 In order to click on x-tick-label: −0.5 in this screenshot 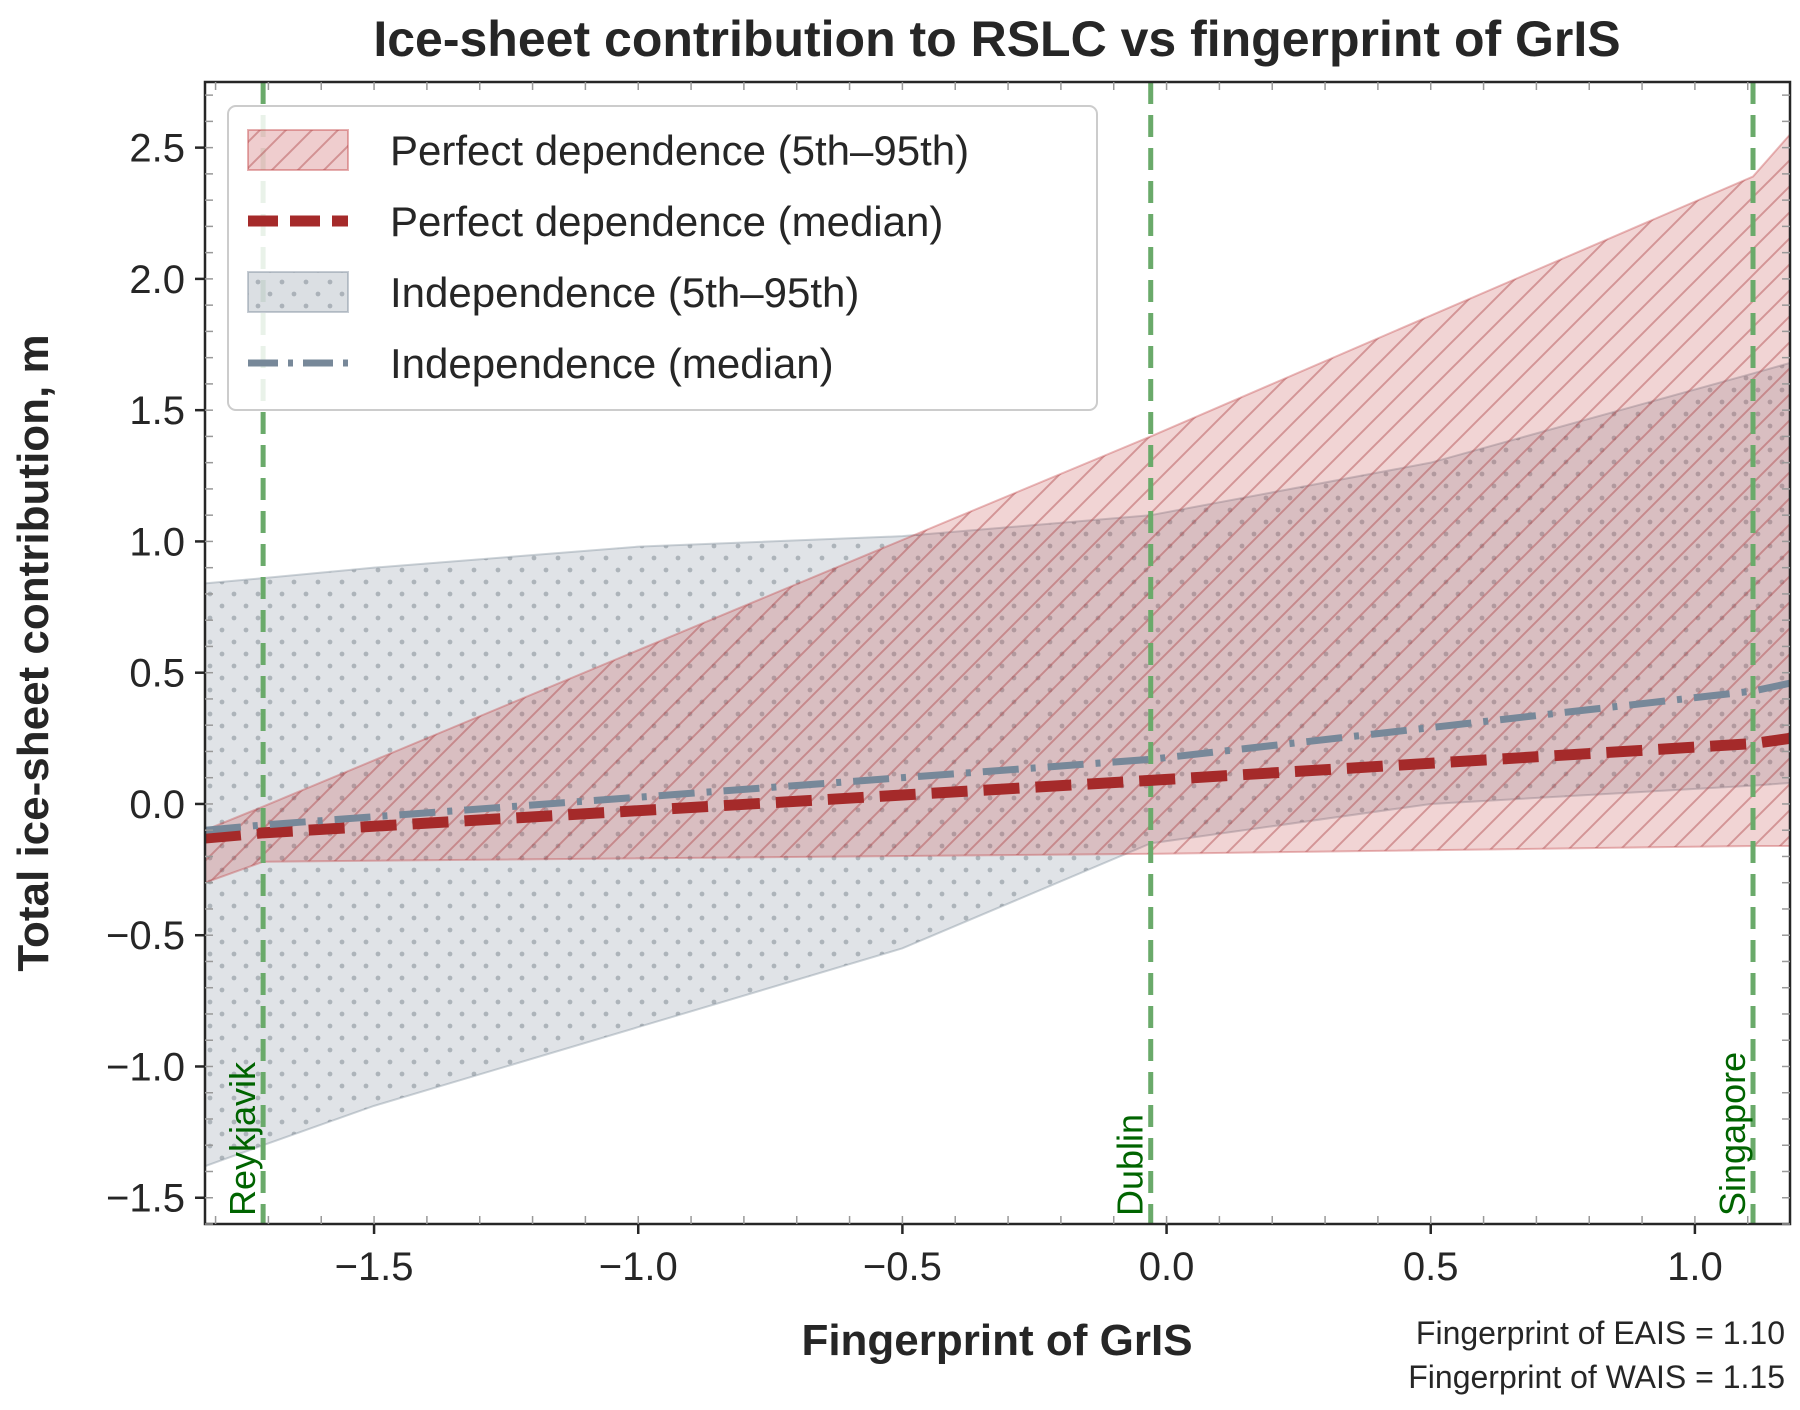, I will do `click(902, 1267)`.